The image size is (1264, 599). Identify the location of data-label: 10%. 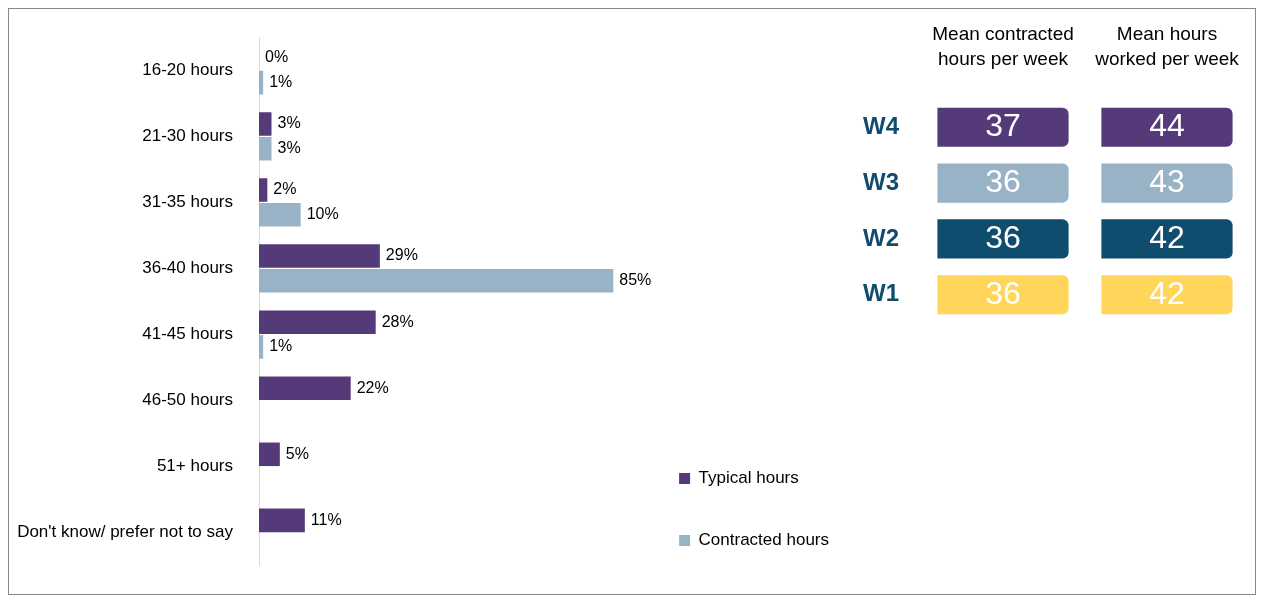
(322, 214).